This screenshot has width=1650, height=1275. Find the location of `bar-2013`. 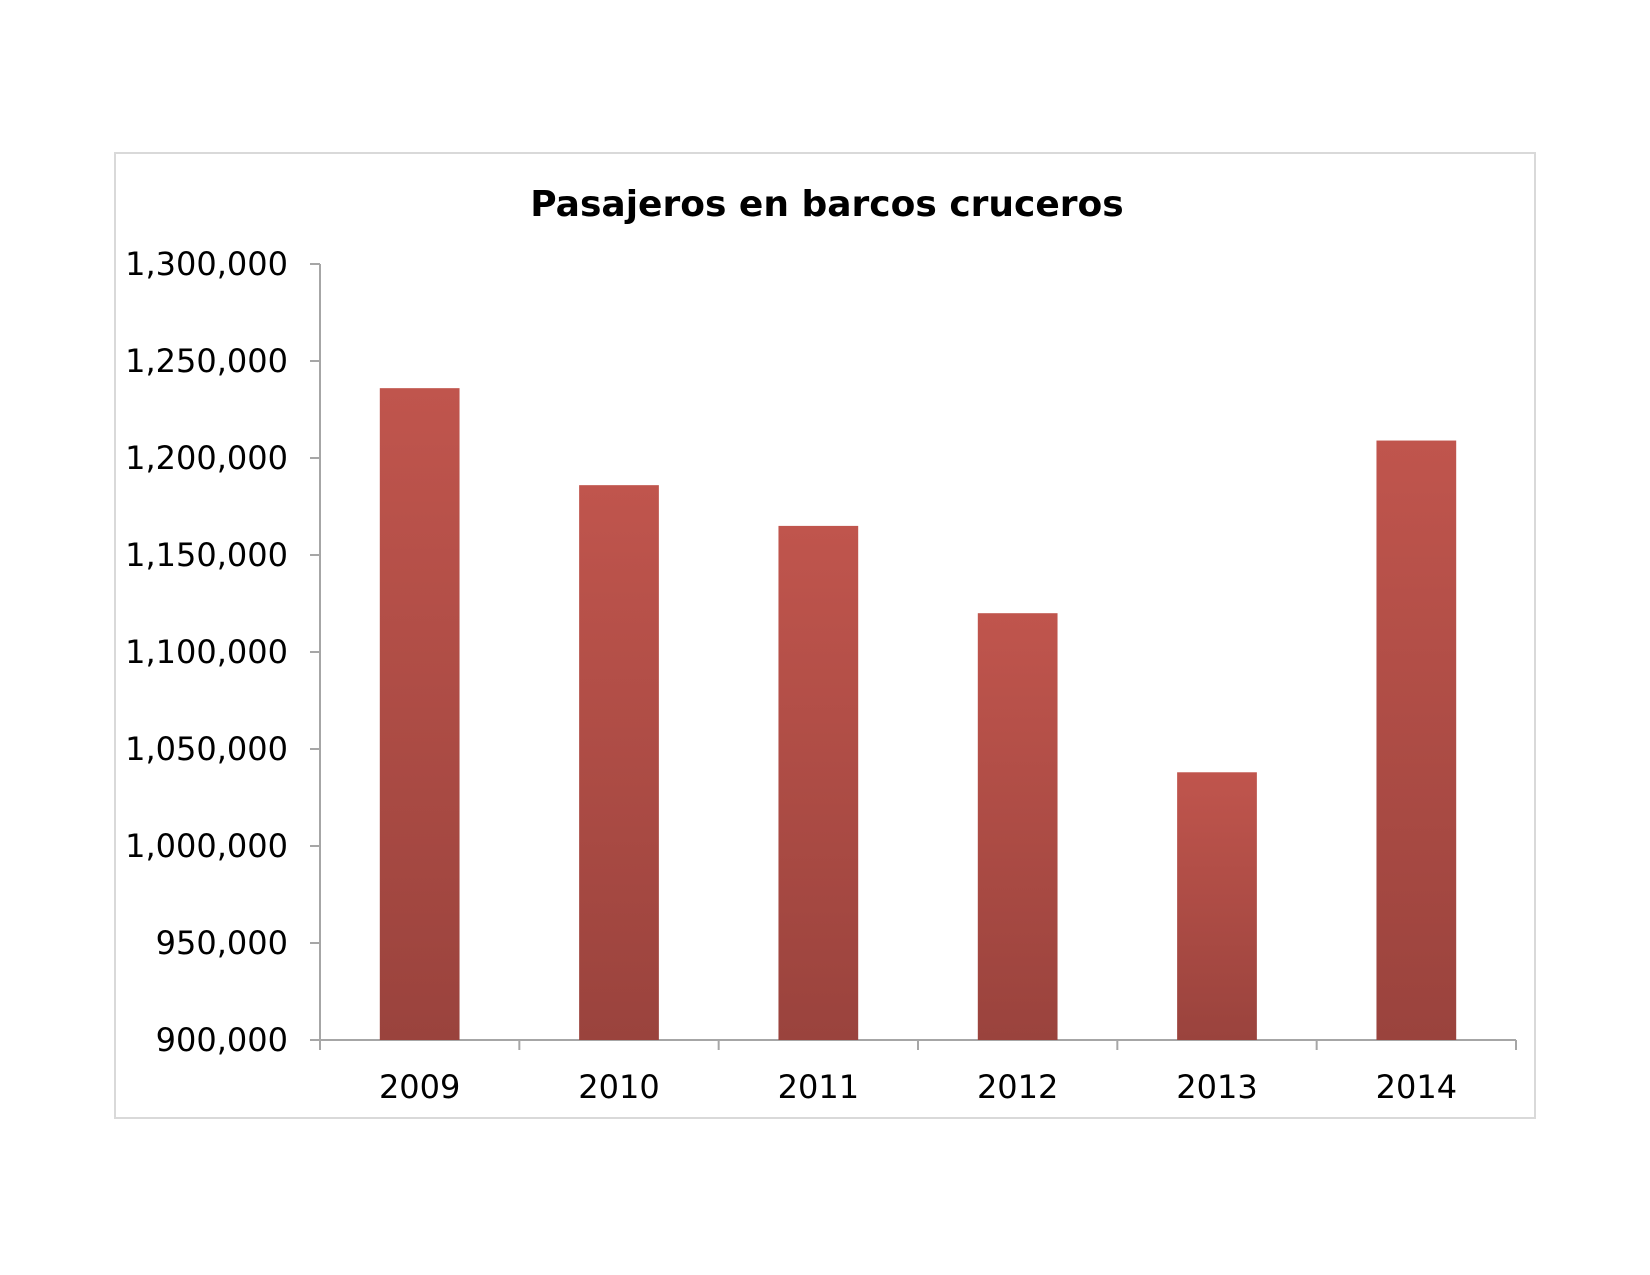

bar-2013 is located at coordinates (1217, 906).